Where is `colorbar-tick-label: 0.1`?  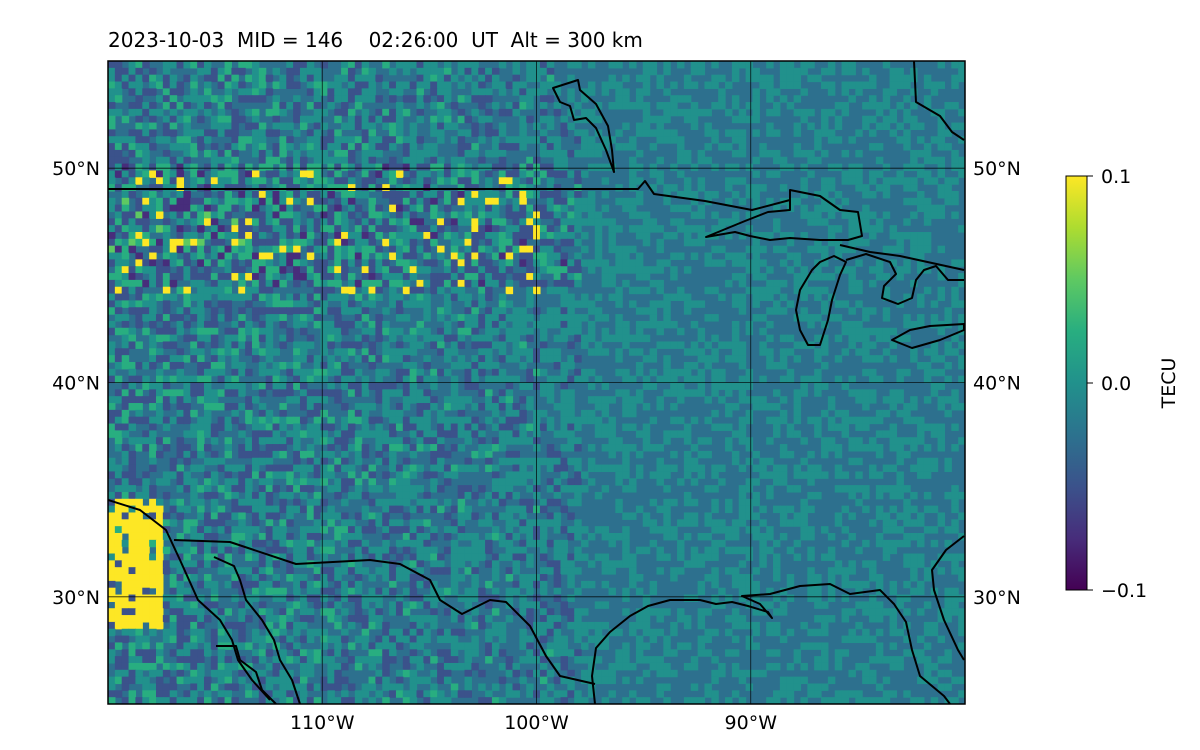
colorbar-tick-label: 0.1 is located at coordinates (1116, 177).